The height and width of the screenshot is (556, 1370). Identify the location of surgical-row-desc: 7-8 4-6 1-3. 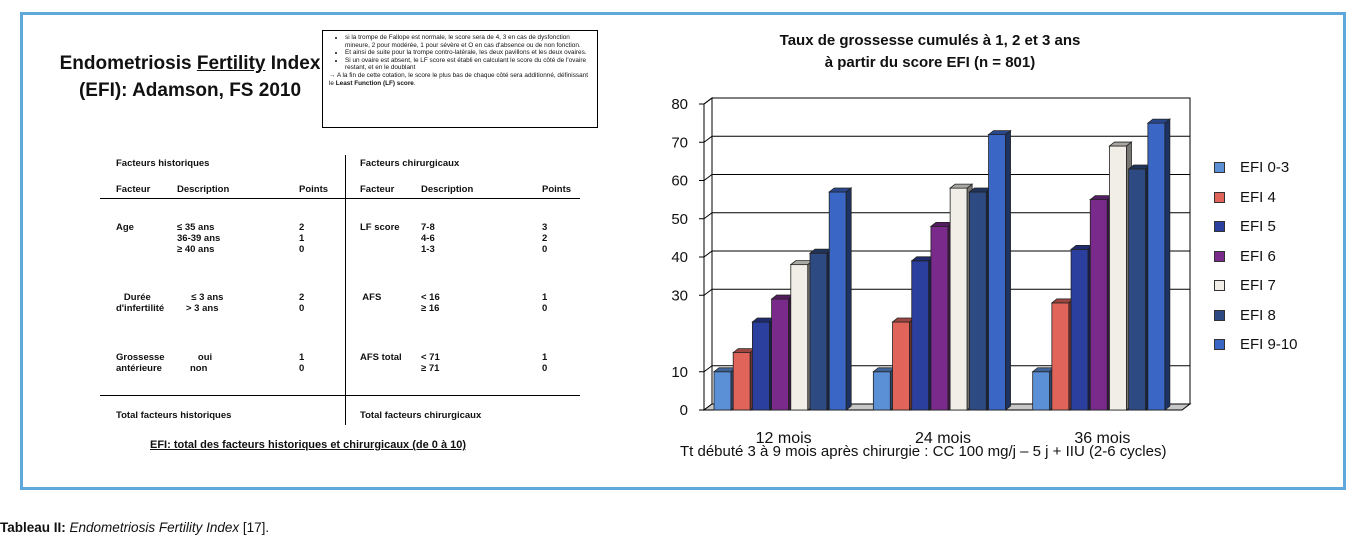
(428, 238).